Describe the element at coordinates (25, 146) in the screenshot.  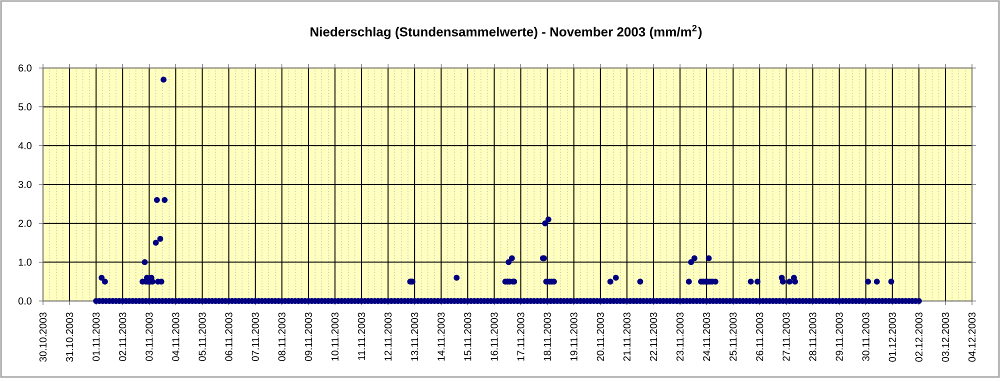
I see `y-tick-label: 4.0` at that location.